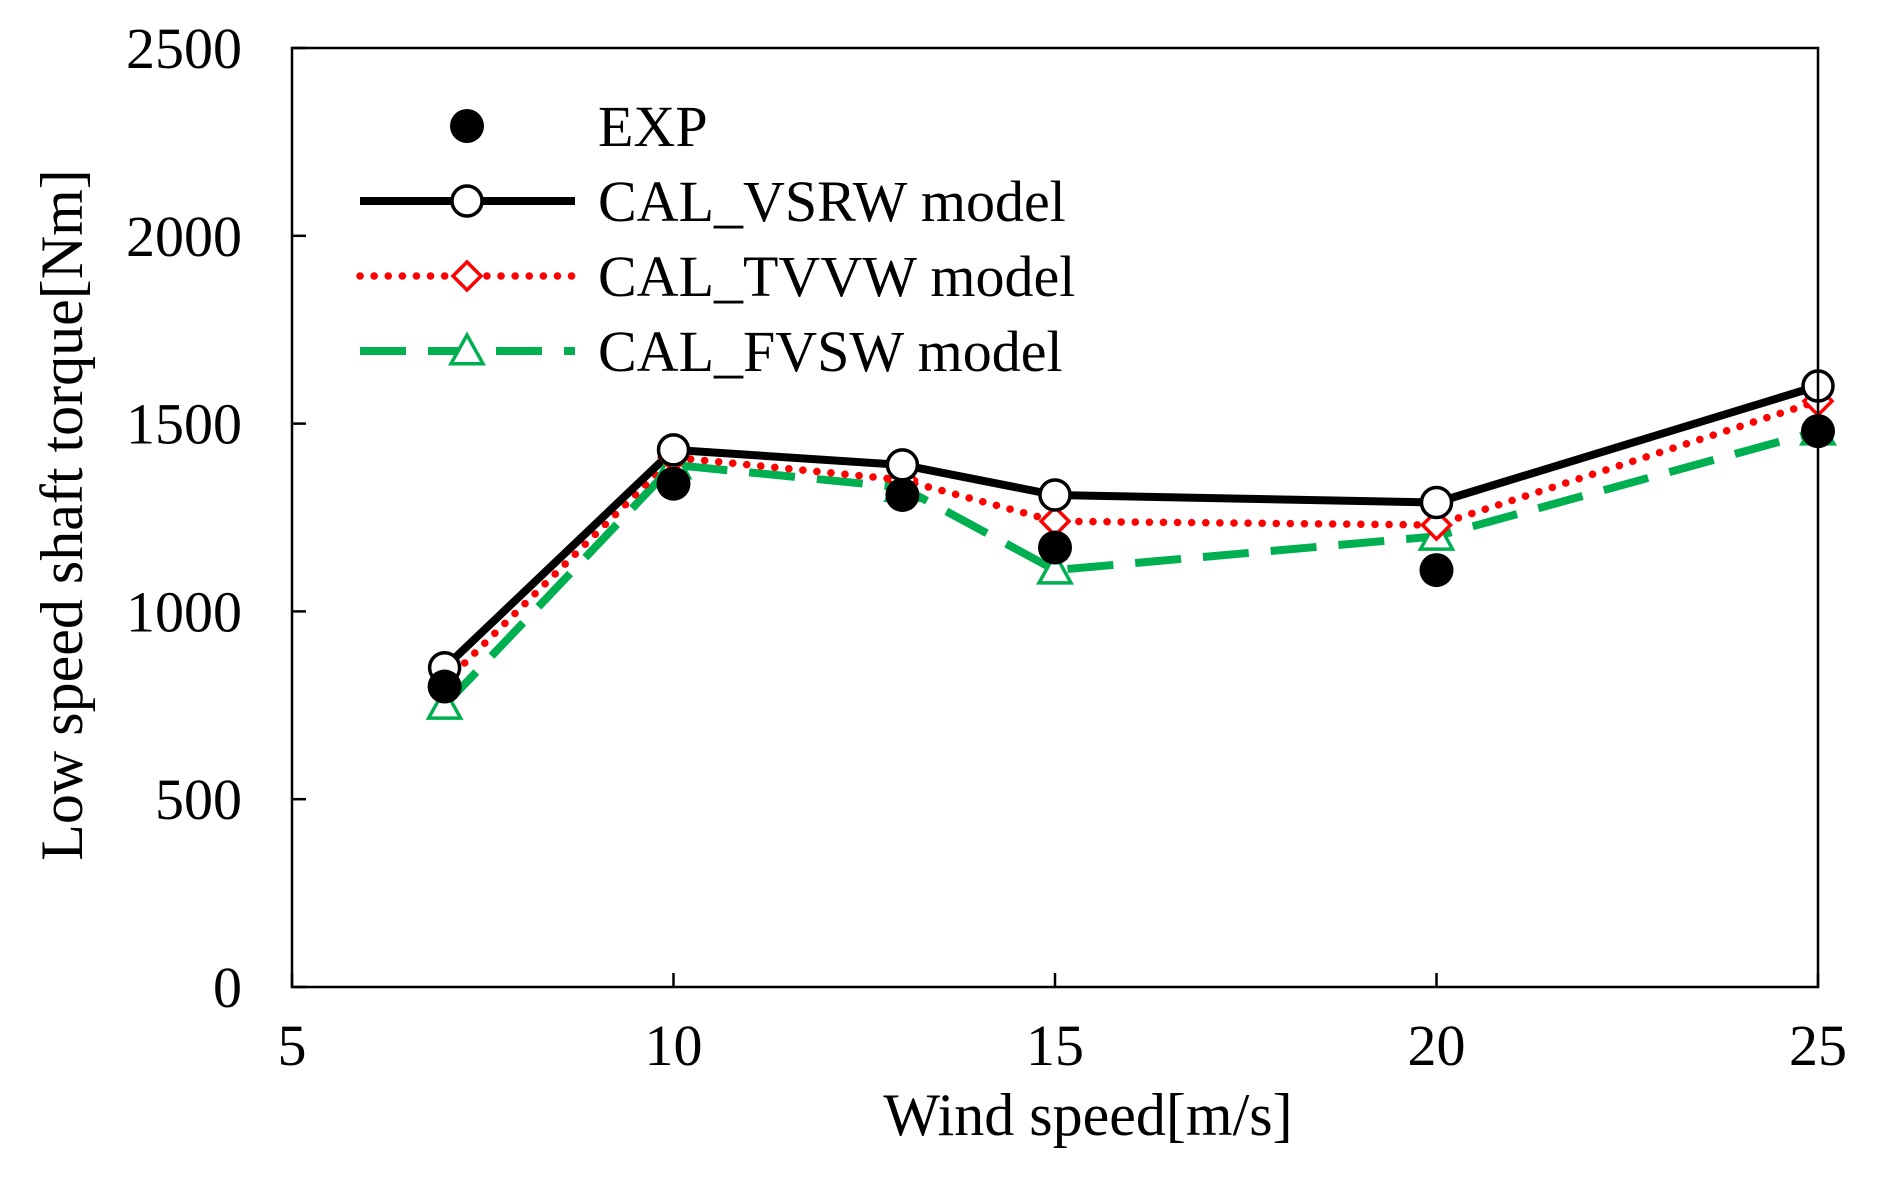 This screenshot has width=1878, height=1181. What do you see at coordinates (184, 236) in the screenshot?
I see `y-tick-label-4: 2000` at bounding box center [184, 236].